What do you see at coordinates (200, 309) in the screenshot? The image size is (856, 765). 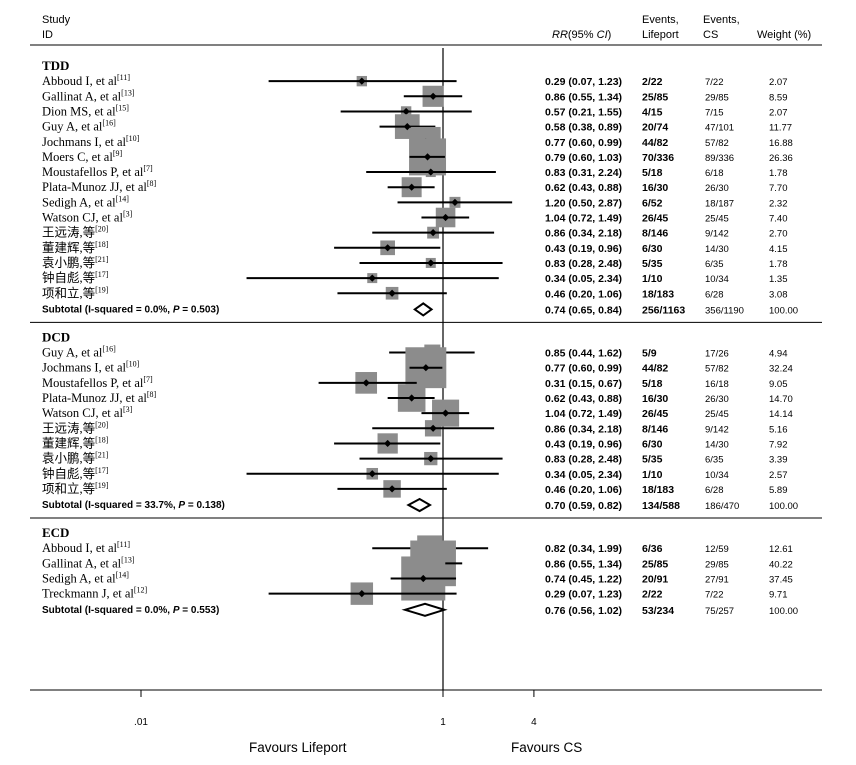 I see `subtotal-label-b: = 0.503)` at bounding box center [200, 309].